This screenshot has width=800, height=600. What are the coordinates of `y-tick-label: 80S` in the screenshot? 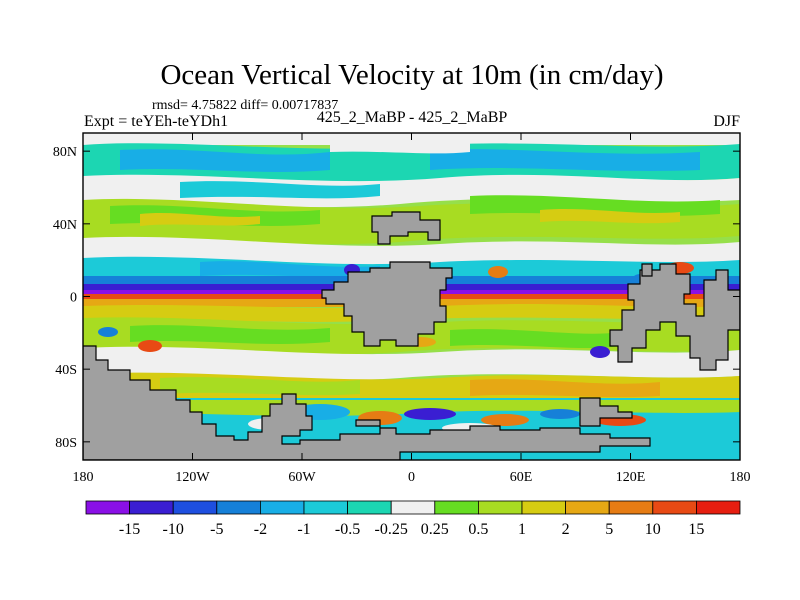 It's located at (66, 443).